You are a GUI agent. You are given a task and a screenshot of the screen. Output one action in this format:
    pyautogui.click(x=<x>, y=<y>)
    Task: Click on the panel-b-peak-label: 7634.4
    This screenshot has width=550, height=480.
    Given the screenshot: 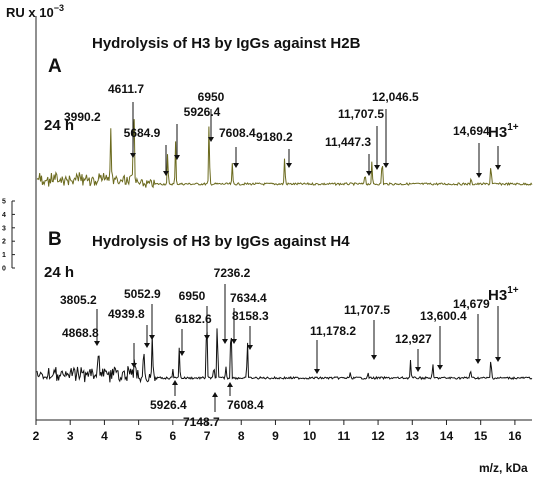 What is the action you would take?
    pyautogui.click(x=248, y=298)
    